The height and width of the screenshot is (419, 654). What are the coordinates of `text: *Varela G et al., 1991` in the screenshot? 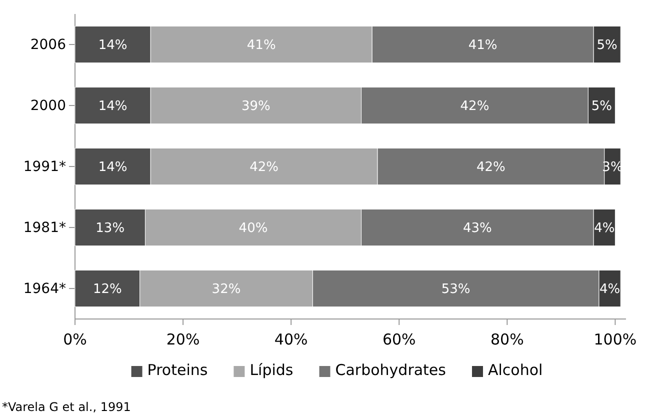 It's located at (66, 407).